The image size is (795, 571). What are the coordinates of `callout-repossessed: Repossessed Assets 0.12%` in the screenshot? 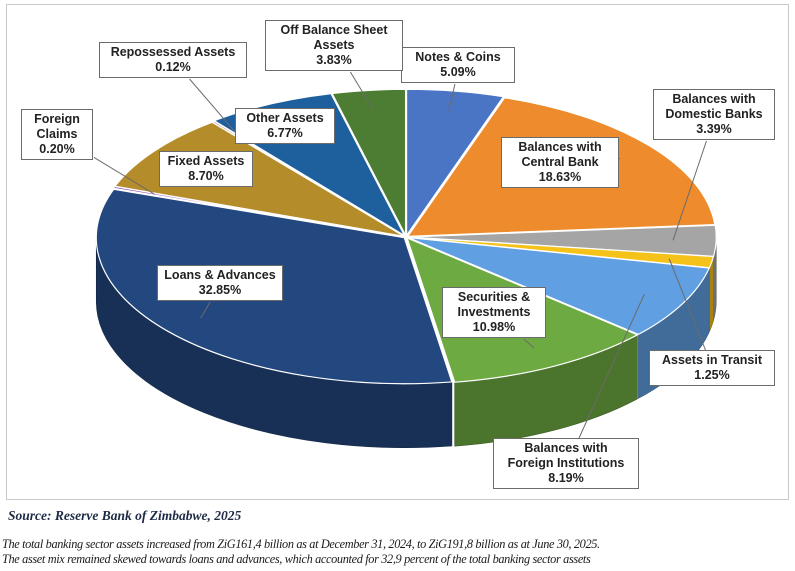 It's located at (173, 60).